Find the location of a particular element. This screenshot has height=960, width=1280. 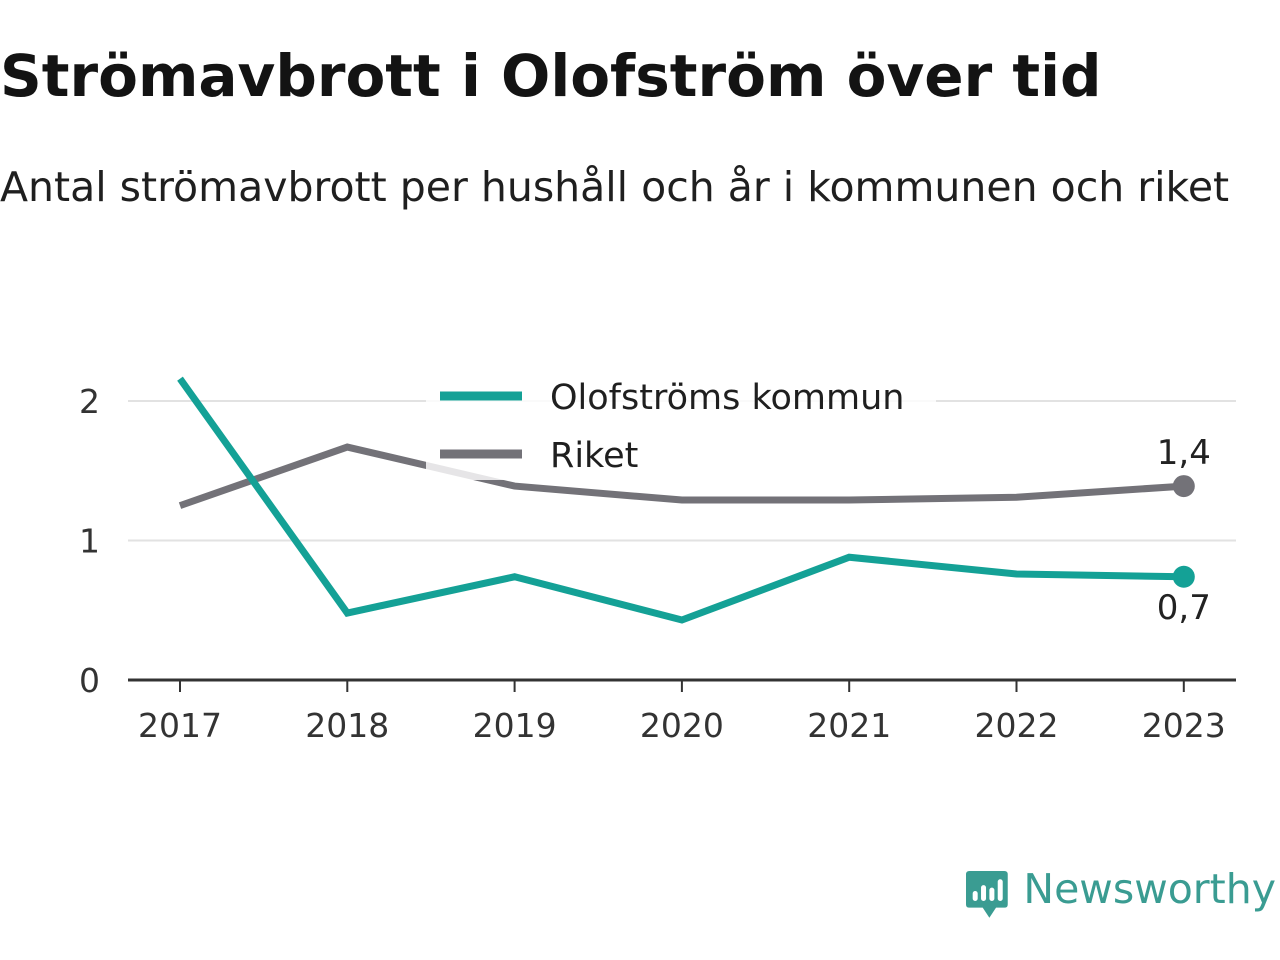

legend-background is located at coordinates (681, 426).